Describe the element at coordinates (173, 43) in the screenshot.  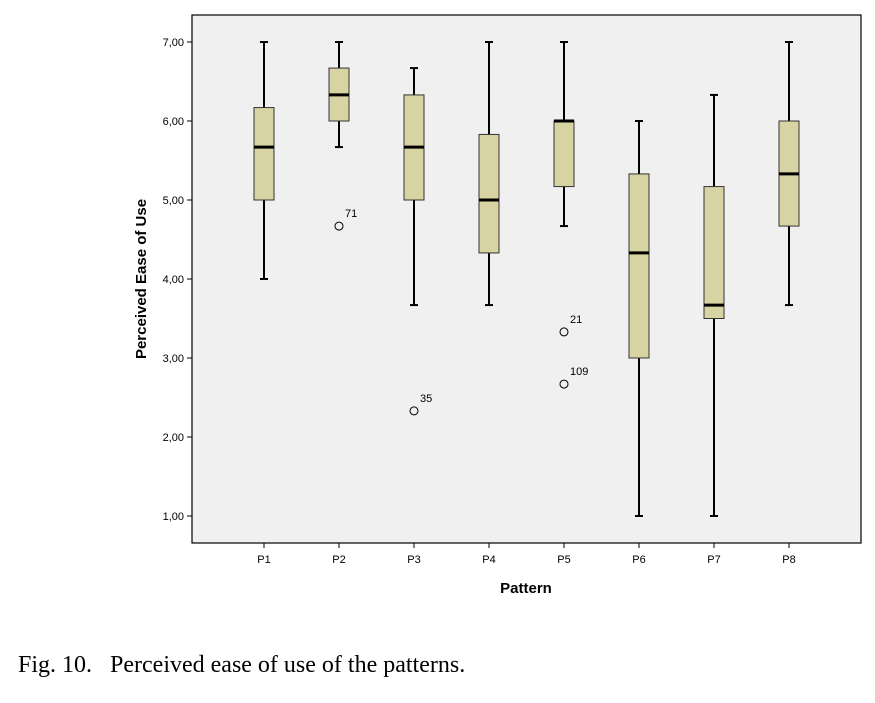
I see `y-tick-label: 7,00` at that location.